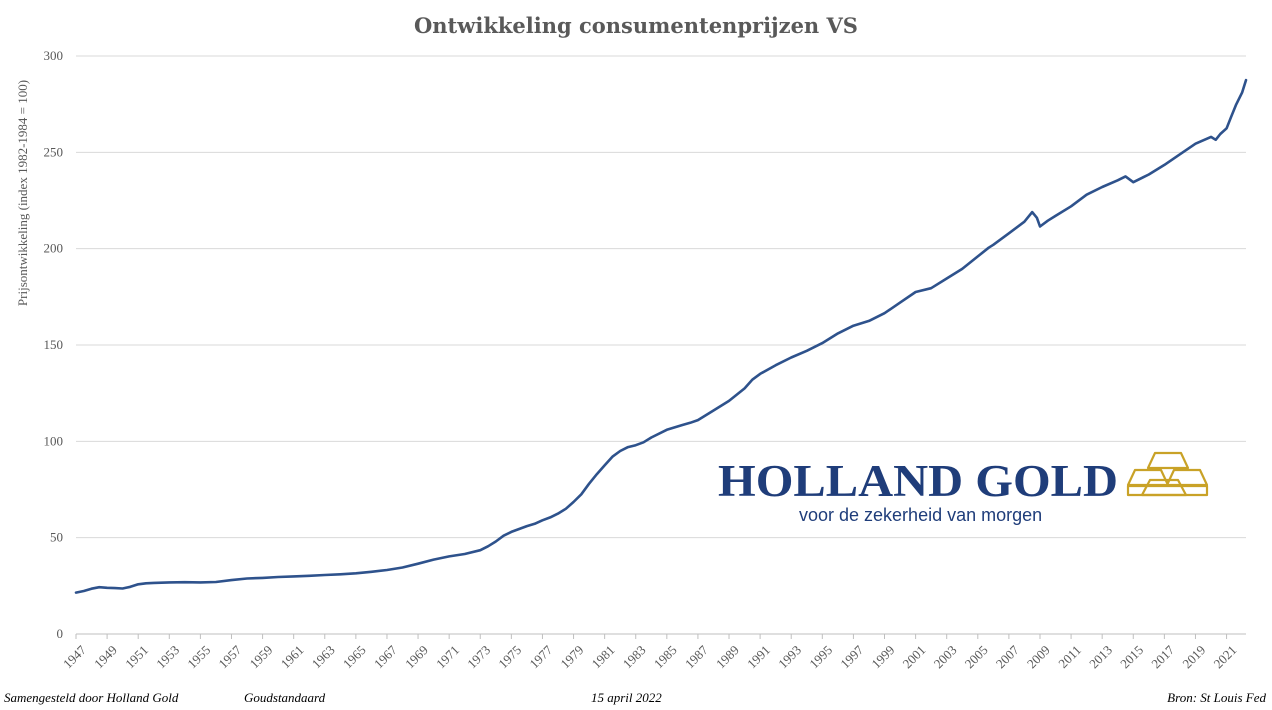 The width and height of the screenshot is (1272, 710). Describe the element at coordinates (323, 656) in the screenshot. I see `x-tick-label: 1963` at that location.